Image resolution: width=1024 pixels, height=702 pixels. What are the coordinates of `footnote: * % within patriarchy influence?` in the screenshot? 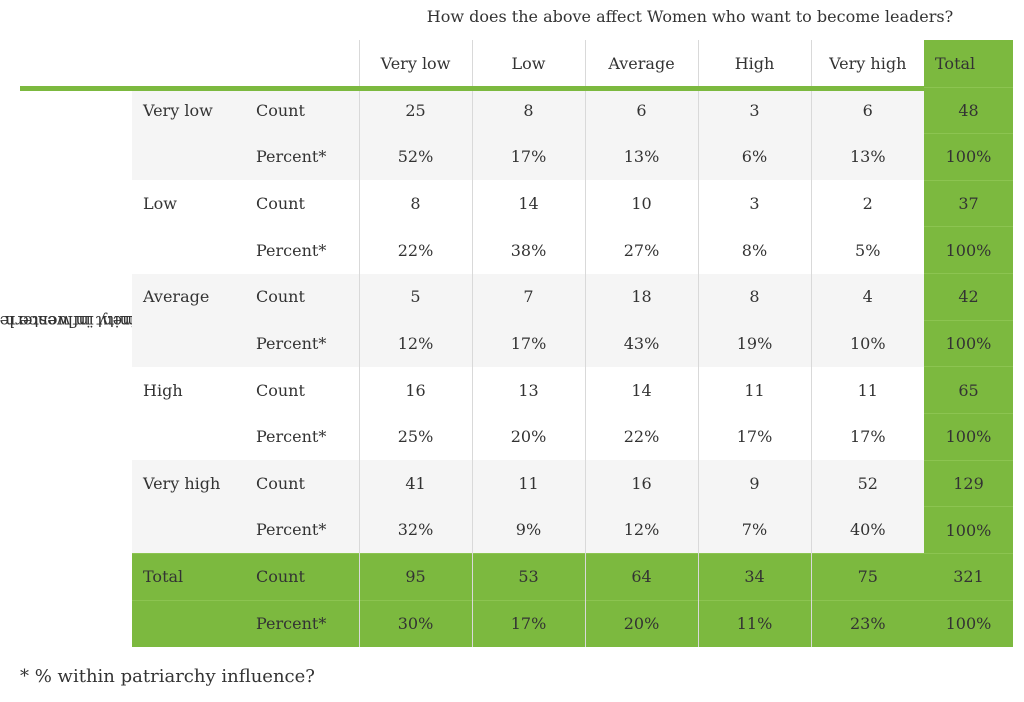 It's located at (167, 676).